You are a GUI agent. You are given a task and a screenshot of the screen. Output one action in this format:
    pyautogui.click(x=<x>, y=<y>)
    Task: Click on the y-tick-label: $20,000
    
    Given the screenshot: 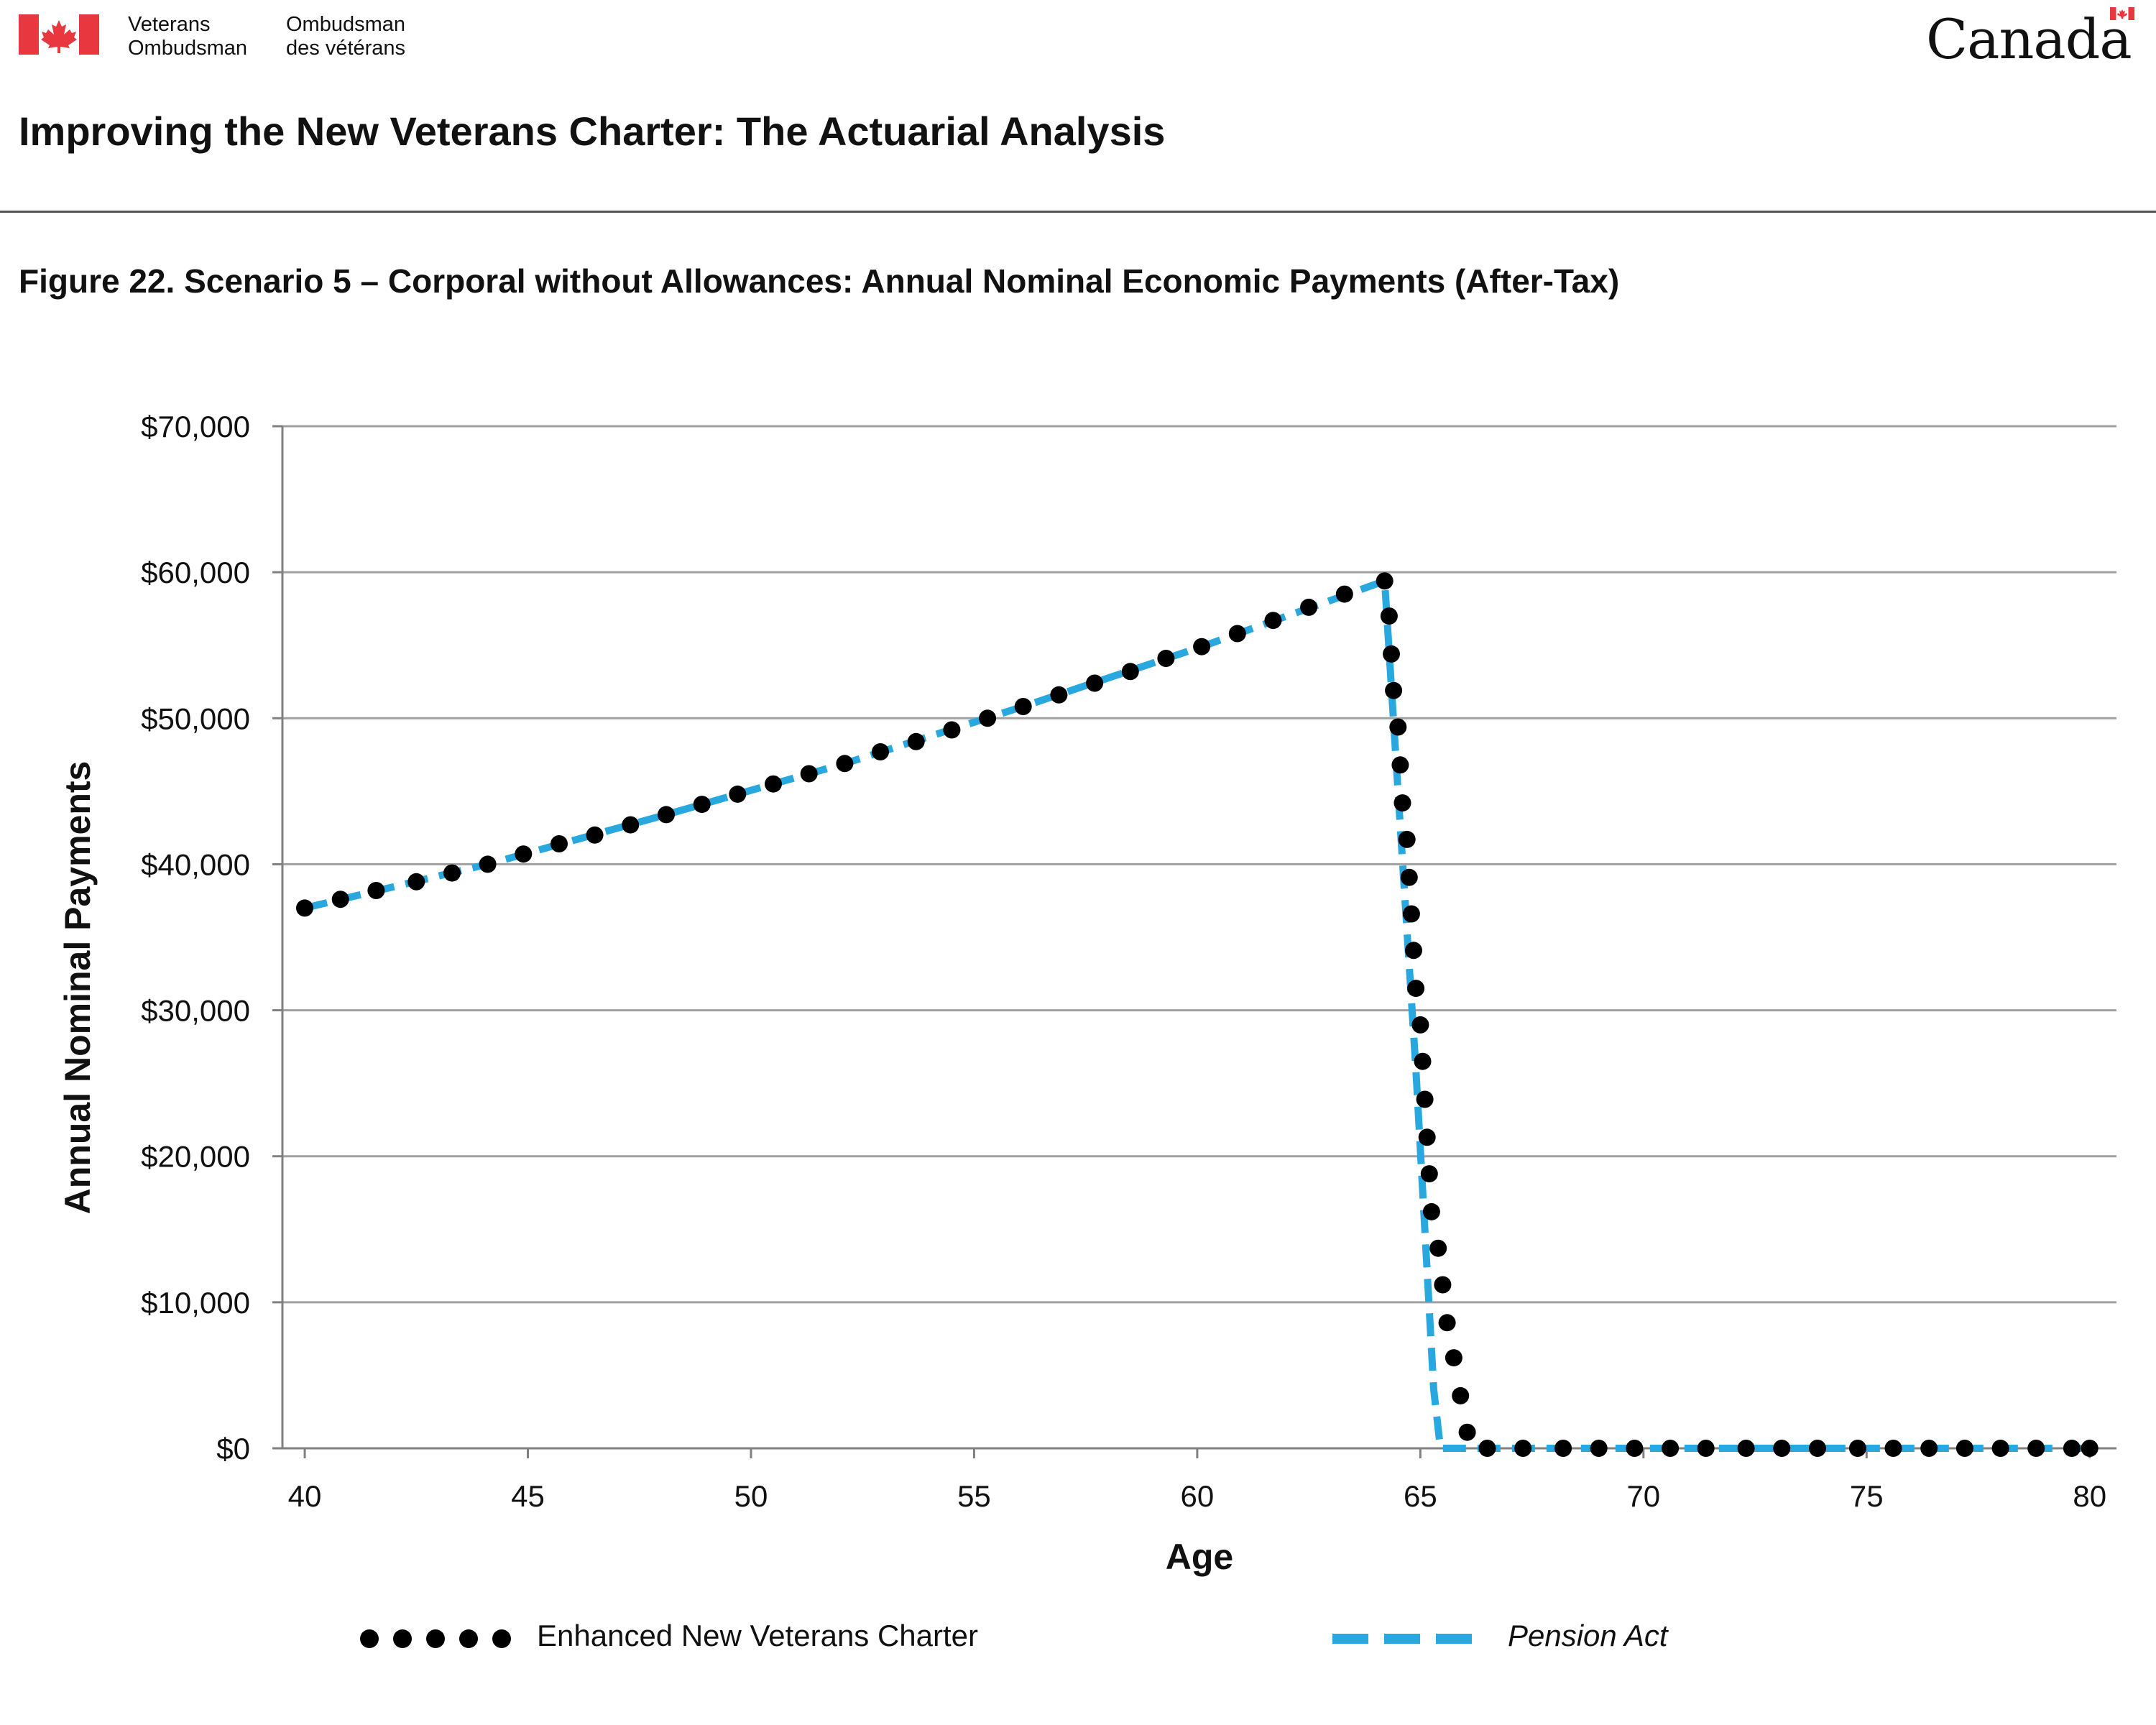 What is the action you would take?
    pyautogui.click(x=195, y=1157)
    